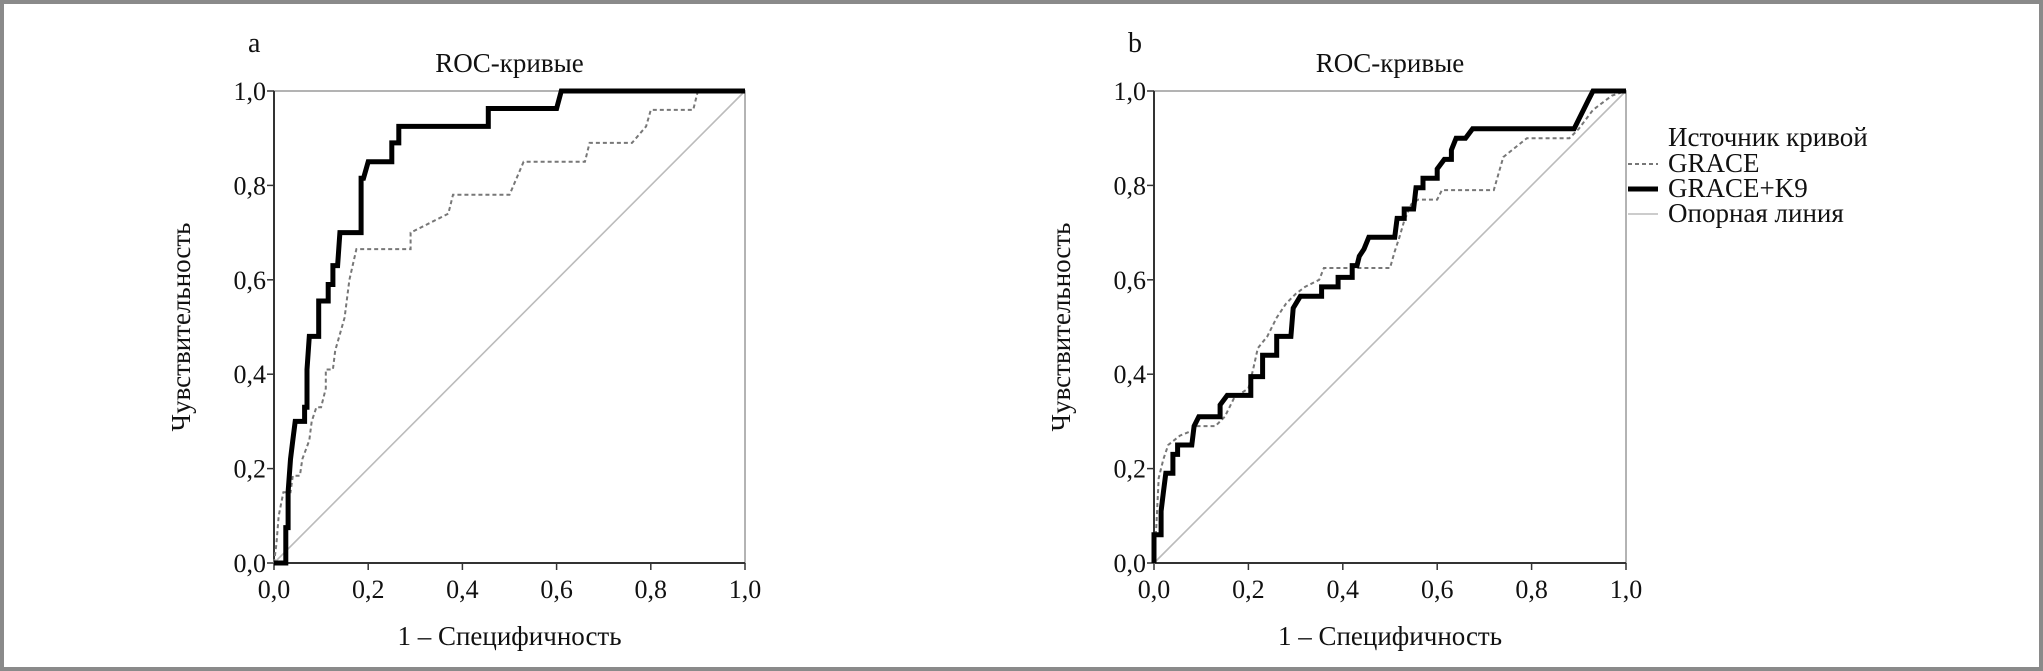 This screenshot has height=671, width=2043. Describe the element at coordinates (1738, 188) in the screenshot. I see `legend-item-label: GRACE+K9` at that location.